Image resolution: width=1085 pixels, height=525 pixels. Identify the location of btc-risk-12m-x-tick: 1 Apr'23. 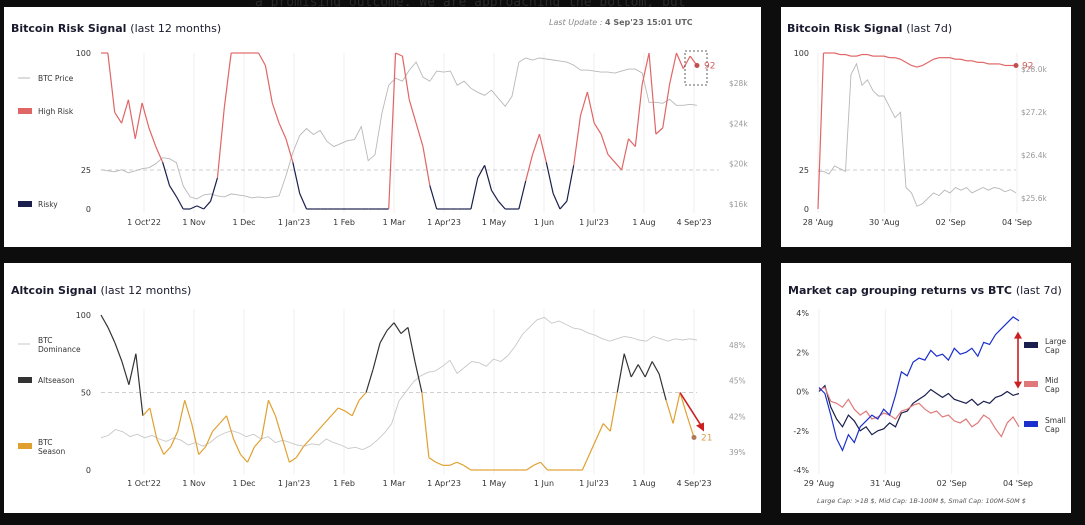
(444, 222).